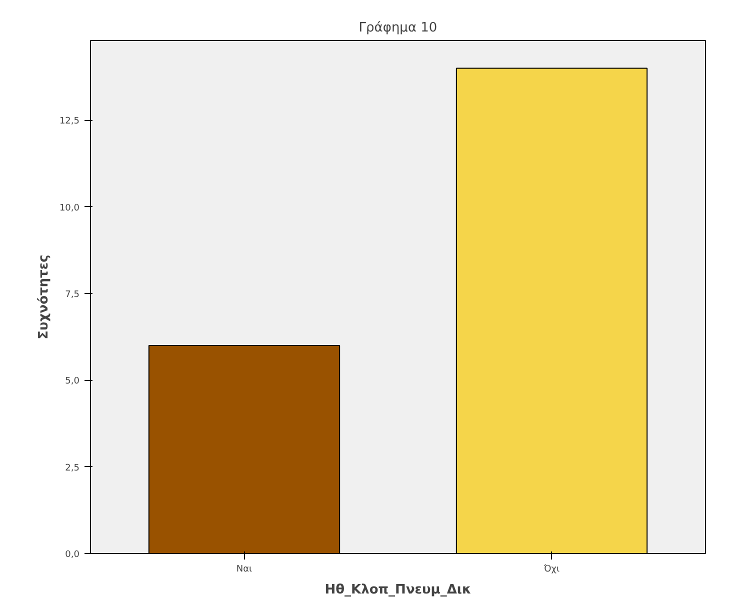 The height and width of the screenshot is (607, 751). What do you see at coordinates (69, 208) in the screenshot?
I see `y-tick-label: 10,0` at bounding box center [69, 208].